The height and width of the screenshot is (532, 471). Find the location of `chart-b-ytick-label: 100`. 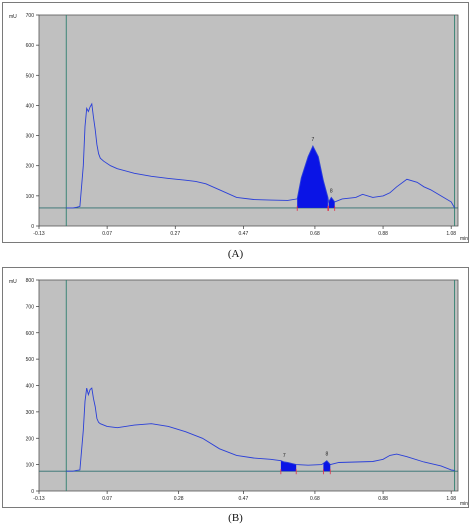

chart-b-ytick-label: 100 is located at coordinates (30, 466).